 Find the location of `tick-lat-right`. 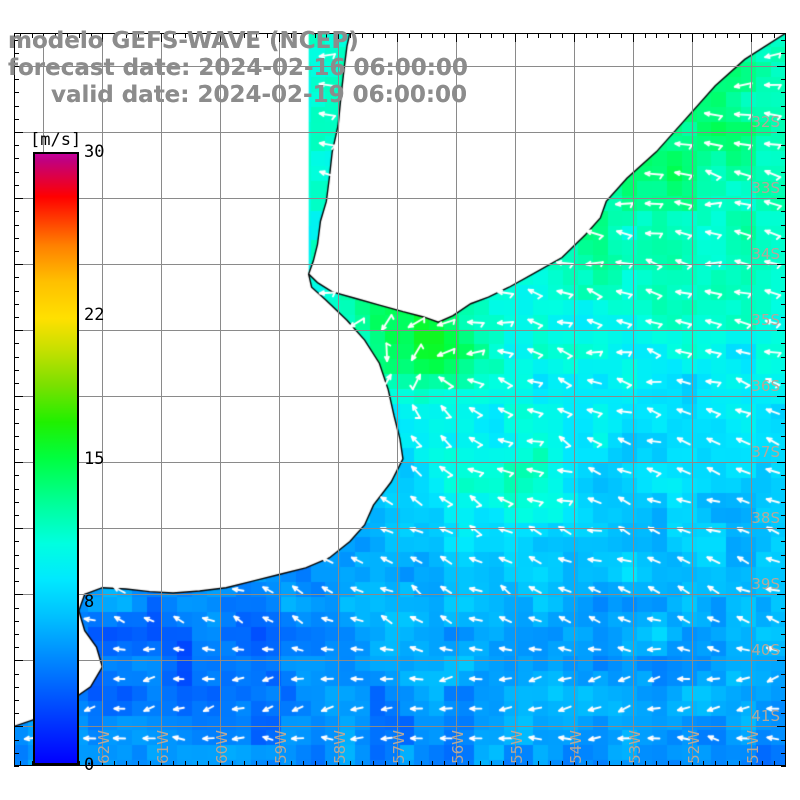

tick-lat-right is located at coordinates (783, 766).